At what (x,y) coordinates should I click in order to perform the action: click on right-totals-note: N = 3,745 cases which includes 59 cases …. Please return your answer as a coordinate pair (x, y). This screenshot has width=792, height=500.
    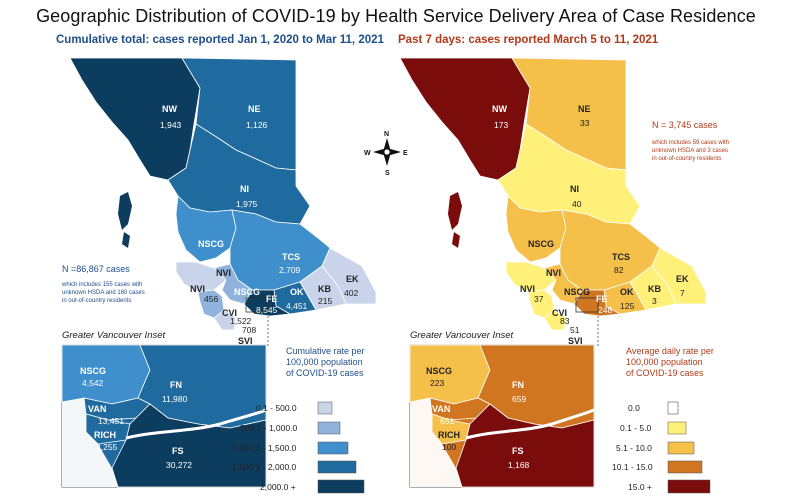
    Looking at the image, I should click on (690, 141).